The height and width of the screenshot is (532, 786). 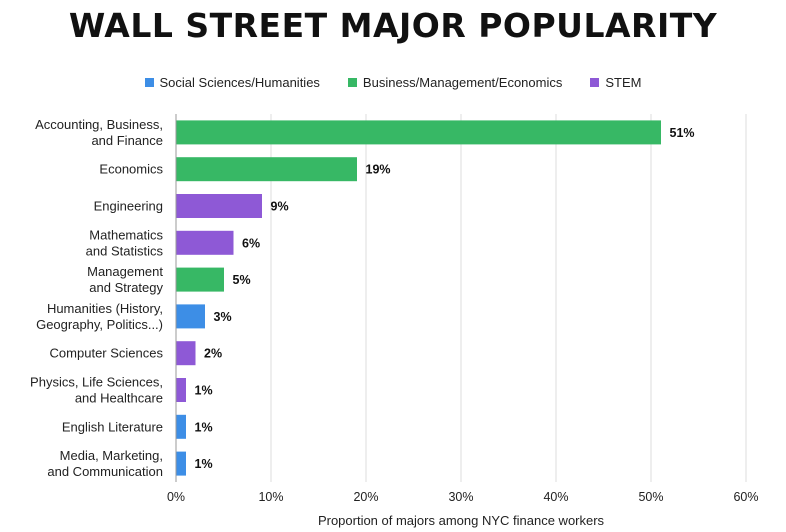 What do you see at coordinates (365, 497) in the screenshot?
I see `x-tick-label: 20%` at bounding box center [365, 497].